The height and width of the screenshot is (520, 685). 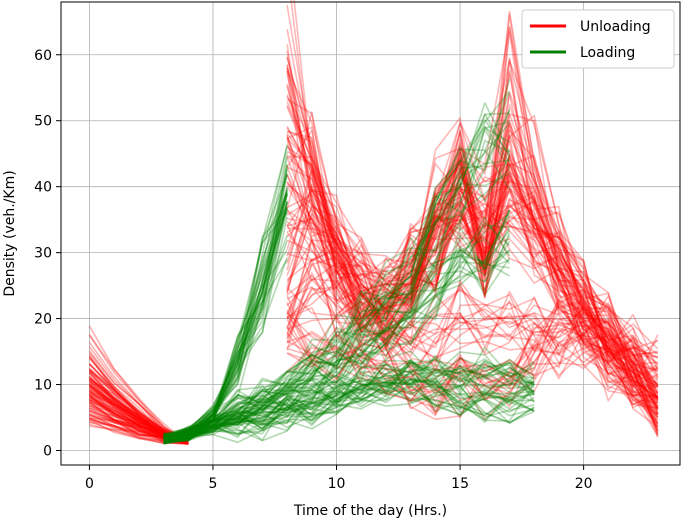 I want to click on x-tick-label: 15, so click(x=460, y=484).